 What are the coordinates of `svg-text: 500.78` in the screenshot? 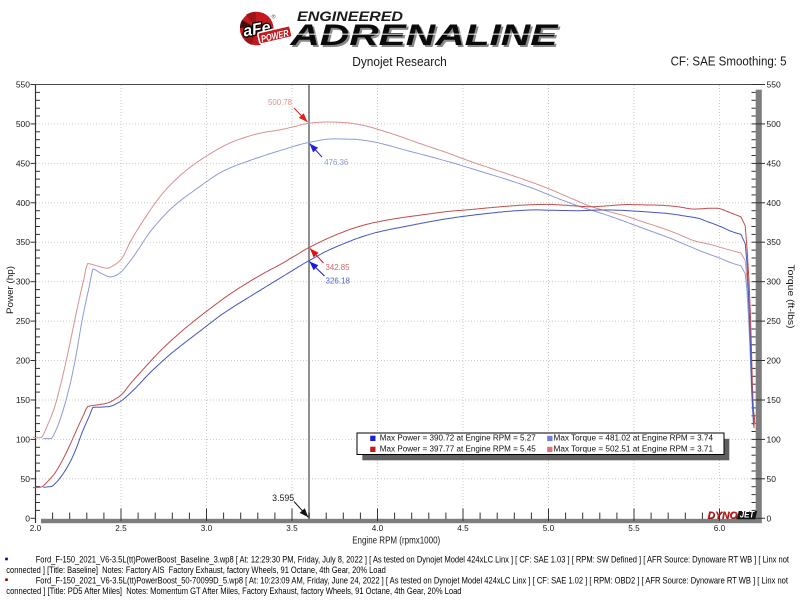 It's located at (280, 102).